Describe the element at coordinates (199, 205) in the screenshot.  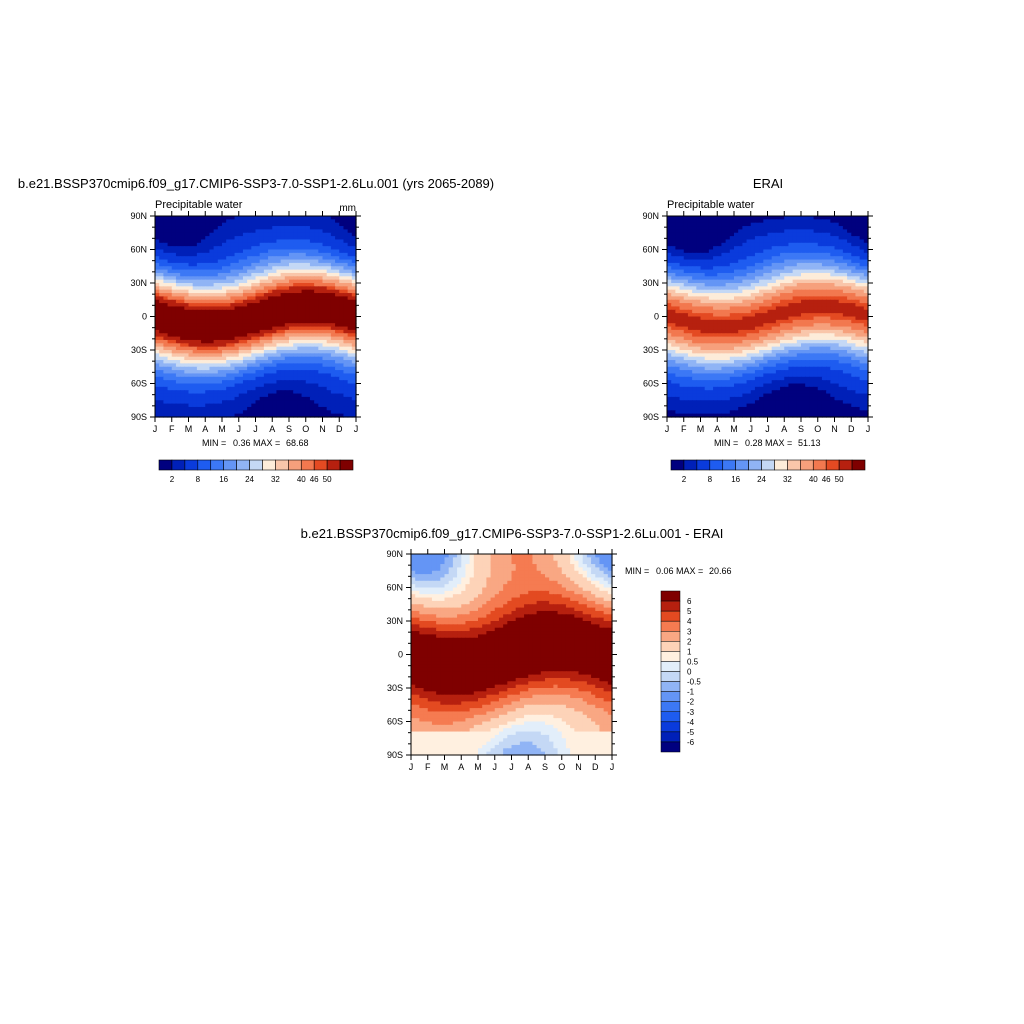
I see `panel-model-left-label: Precipitable water` at that location.